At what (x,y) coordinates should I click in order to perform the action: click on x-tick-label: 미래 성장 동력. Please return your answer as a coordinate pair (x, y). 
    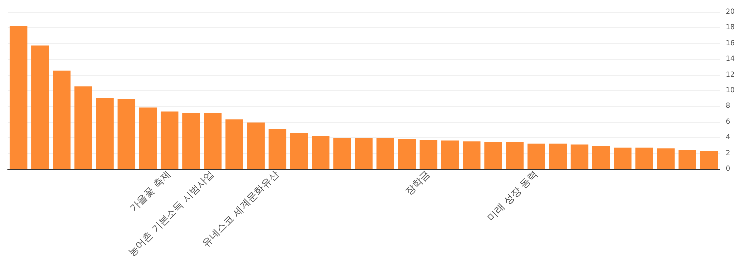
    Looking at the image, I should click on (513, 196).